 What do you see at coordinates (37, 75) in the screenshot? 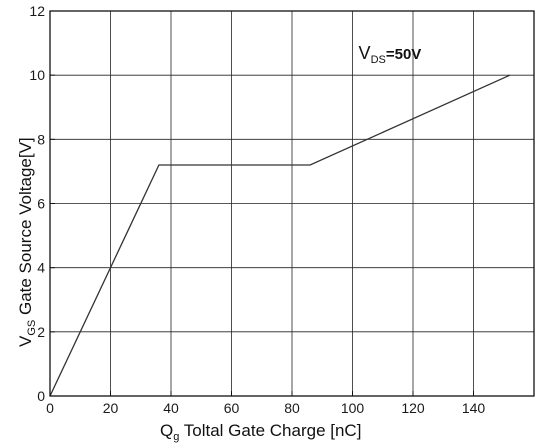
I see `y-tick-label: 10` at bounding box center [37, 75].